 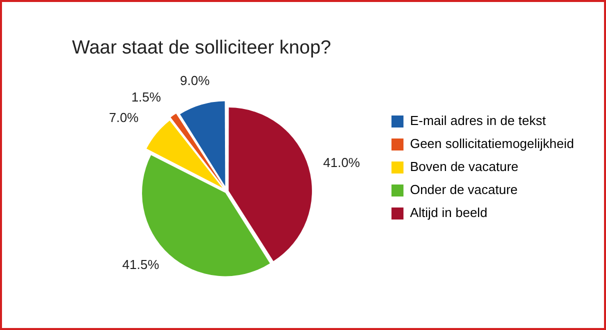 I want to click on legend-label: Geen sollicitatiemogelijkheid, so click(x=492, y=144).